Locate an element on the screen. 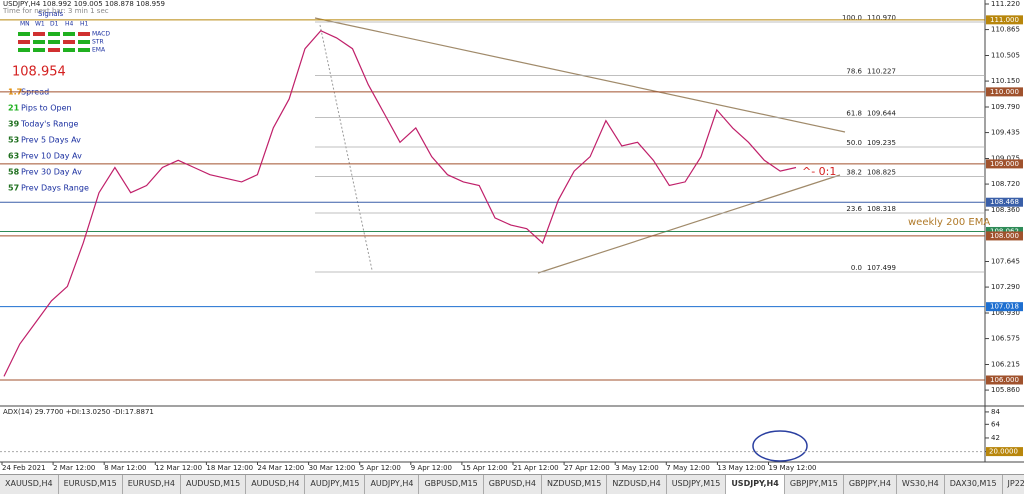  tab: GBPJPY,H4 is located at coordinates (870, 484).